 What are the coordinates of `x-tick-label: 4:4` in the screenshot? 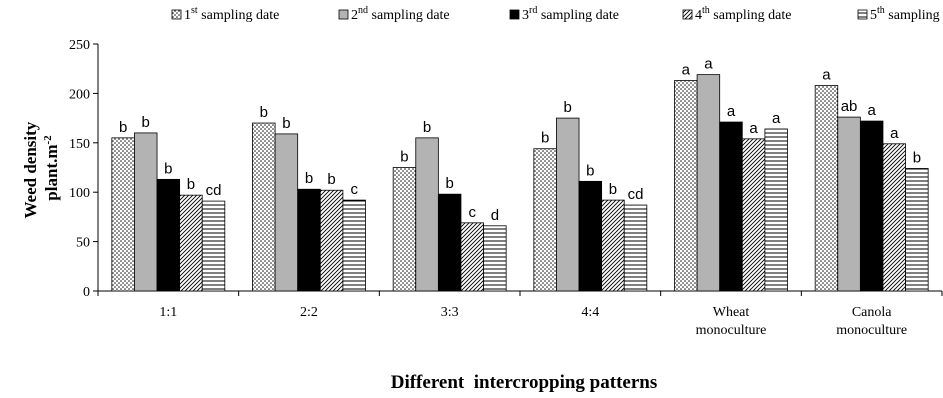 It's located at (590, 312).